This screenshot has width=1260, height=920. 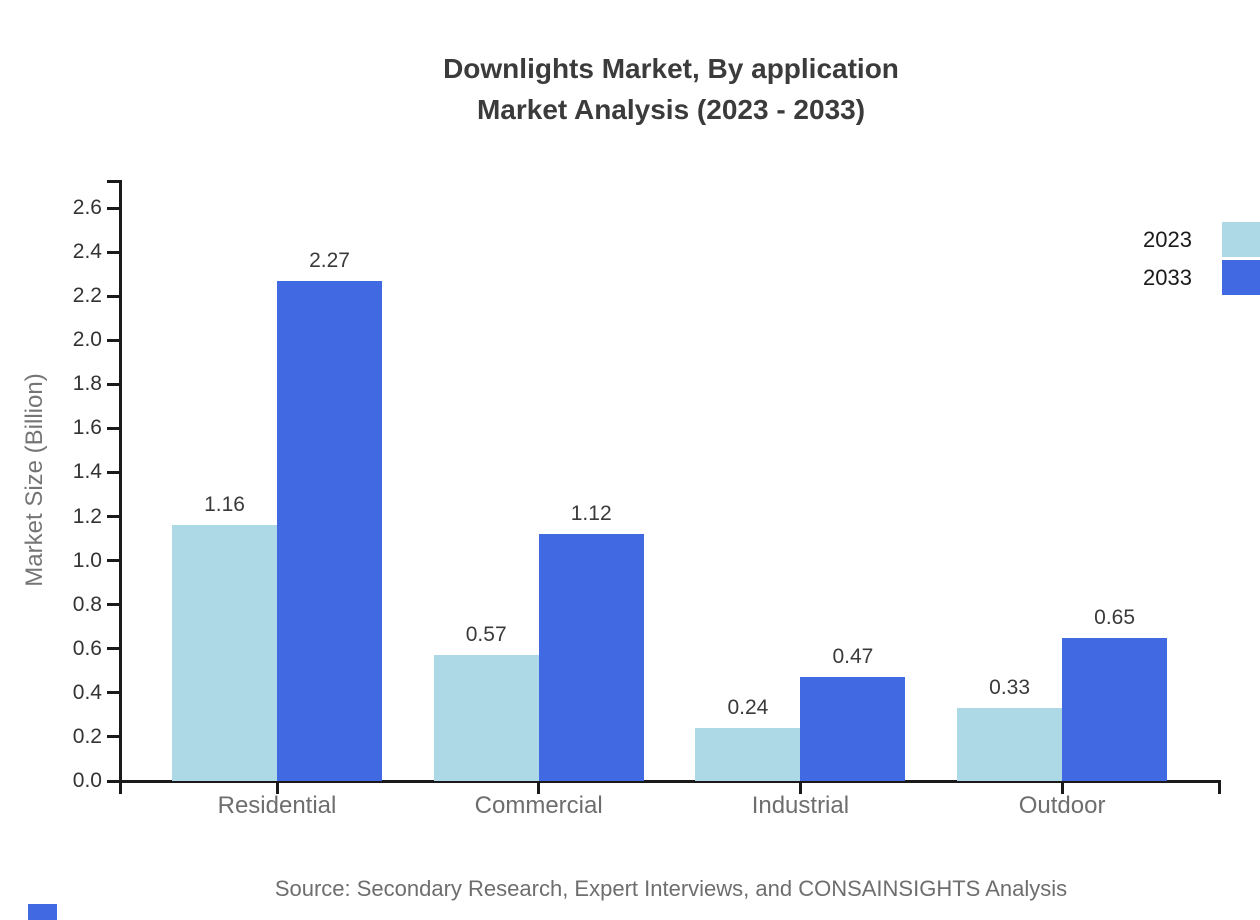 I want to click on bar-value-label: 0.47, so click(x=853, y=657).